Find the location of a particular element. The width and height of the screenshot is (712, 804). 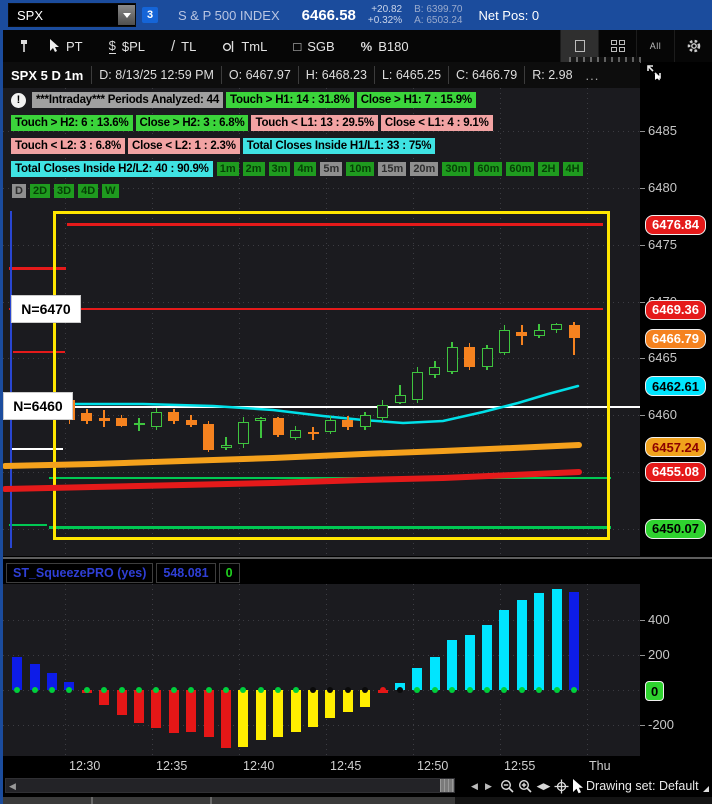

grid-layout-button is located at coordinates (617, 46).